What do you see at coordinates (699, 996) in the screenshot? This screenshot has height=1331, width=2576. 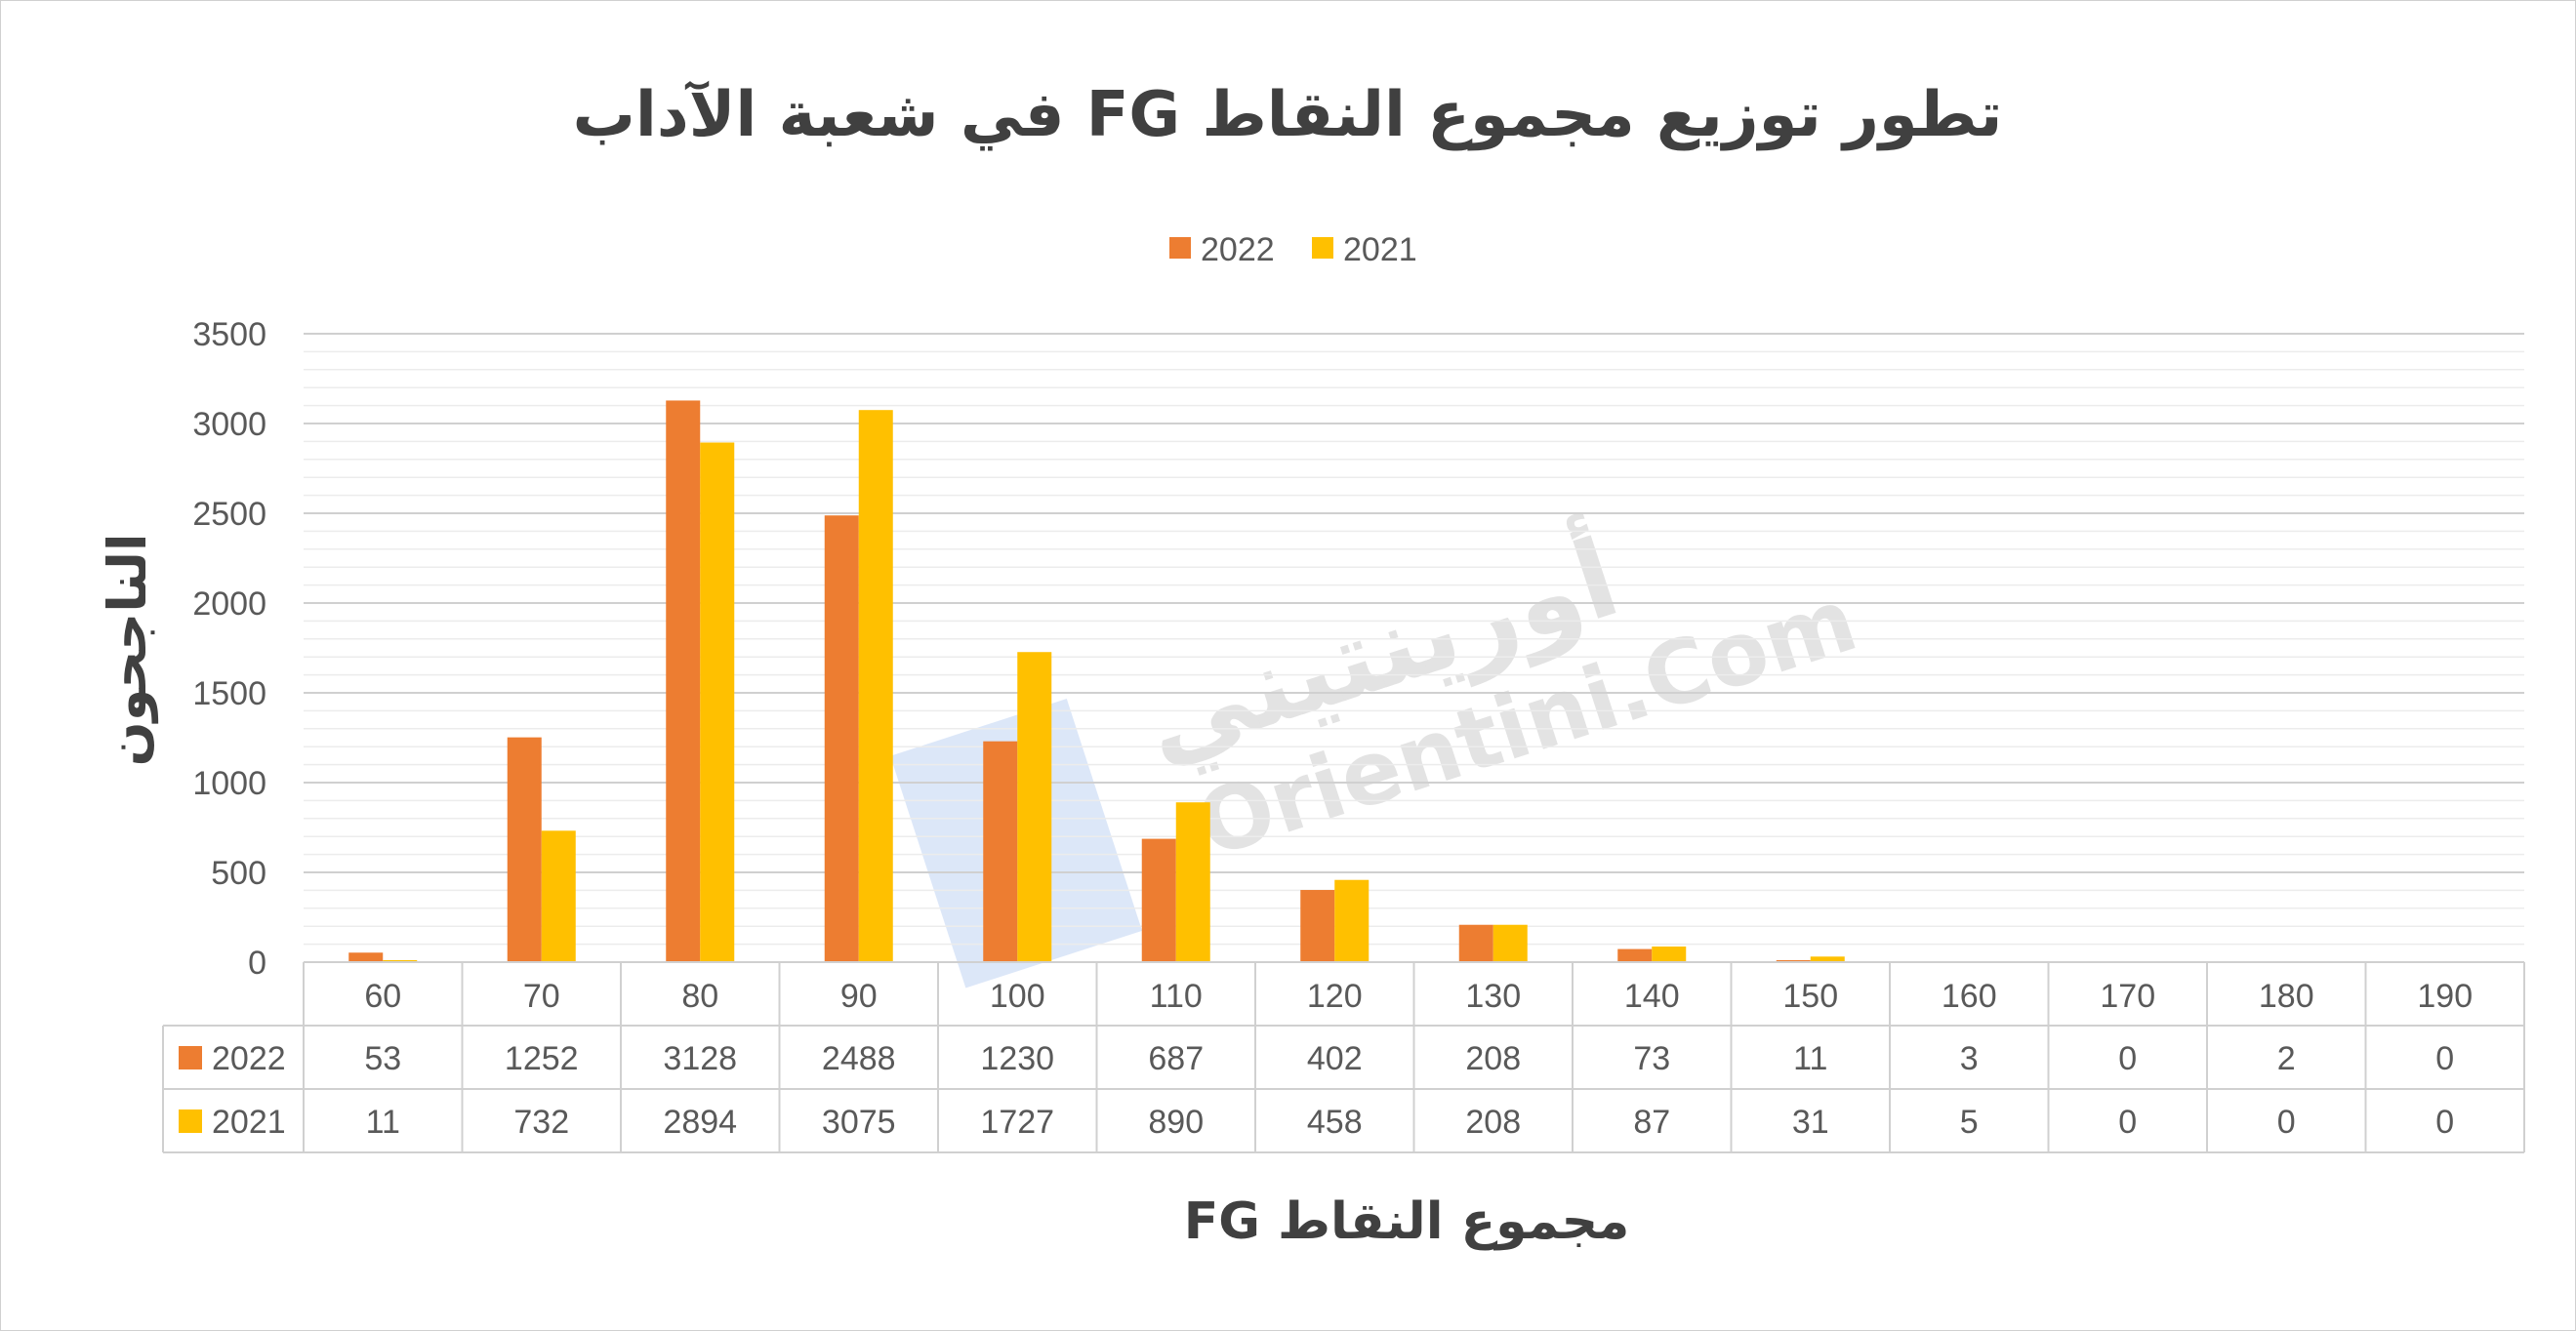 I see `x-tick-label: 80` at bounding box center [699, 996].